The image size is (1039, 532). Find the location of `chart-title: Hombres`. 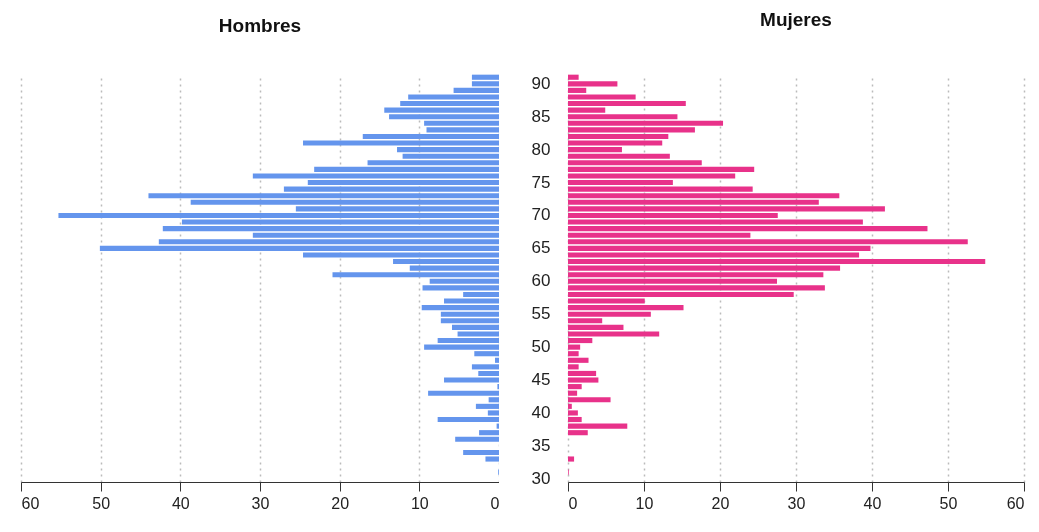

chart-title: Hombres is located at coordinates (260, 25).